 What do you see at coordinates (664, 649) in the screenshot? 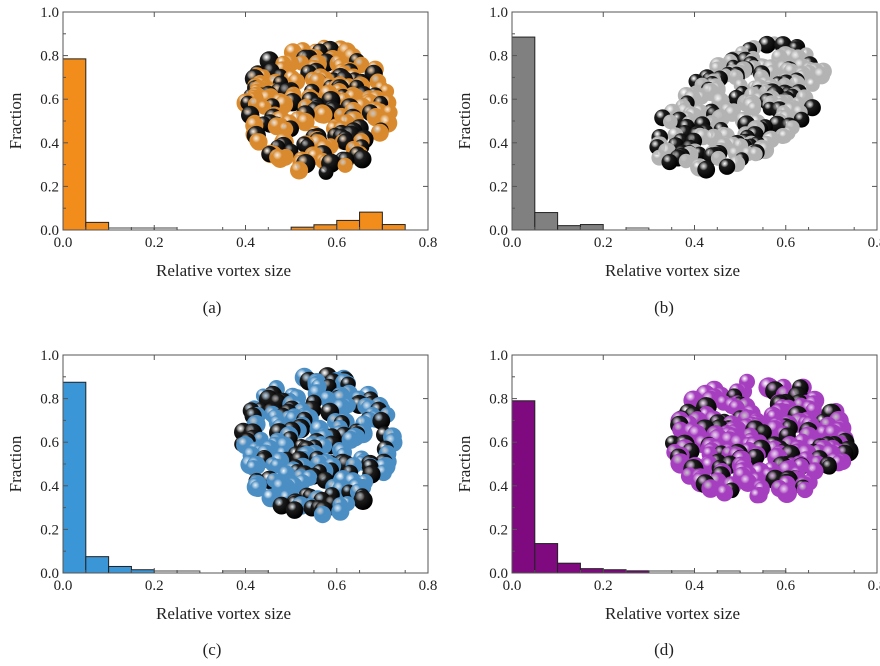
I see `panel-caption: (d)` at bounding box center [664, 649].